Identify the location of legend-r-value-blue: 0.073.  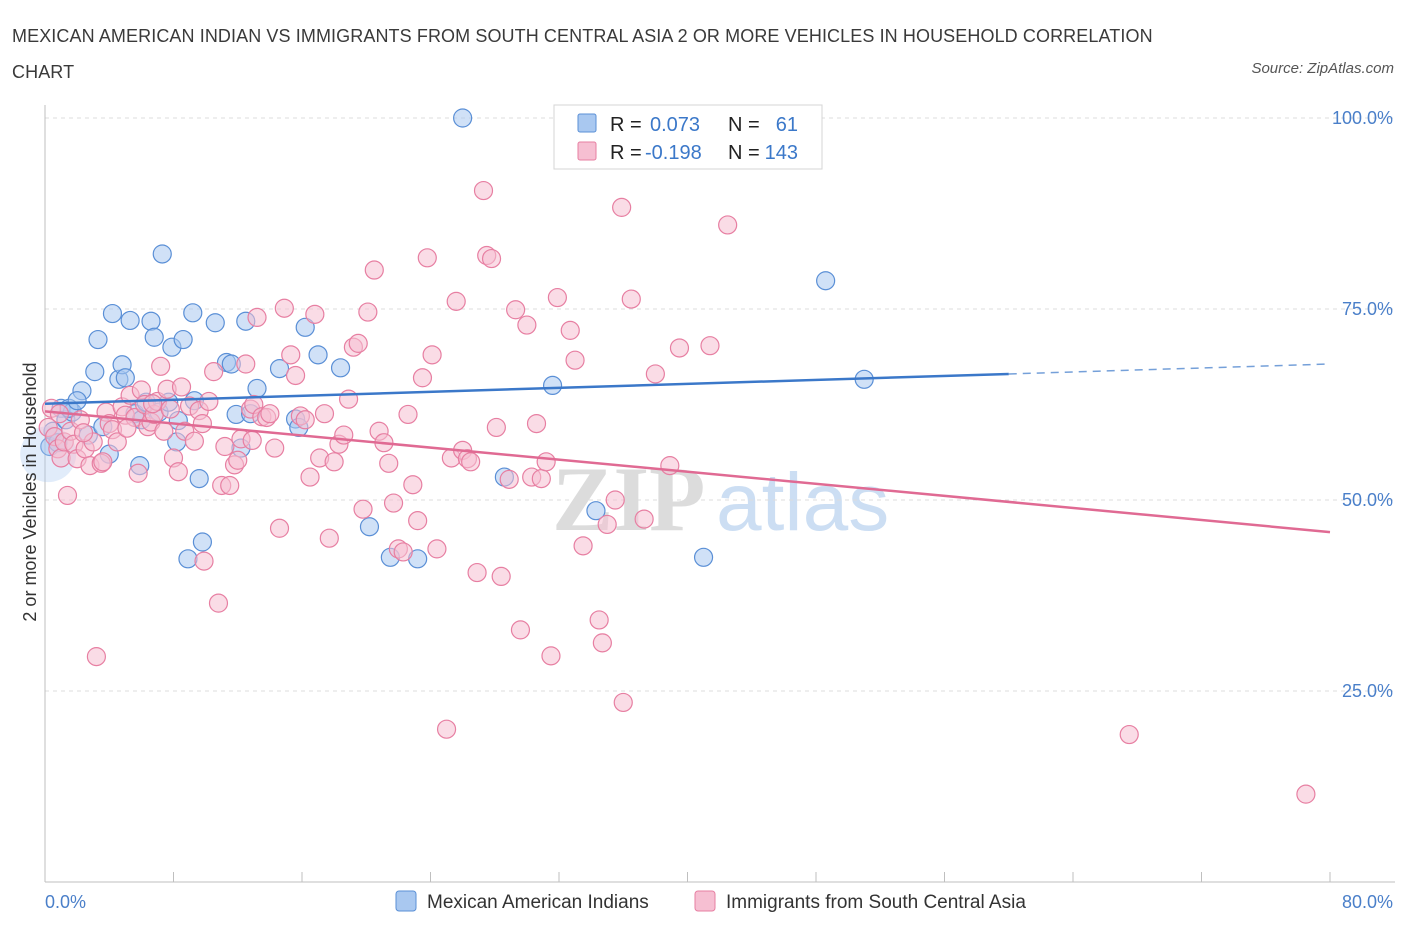
(675, 125).